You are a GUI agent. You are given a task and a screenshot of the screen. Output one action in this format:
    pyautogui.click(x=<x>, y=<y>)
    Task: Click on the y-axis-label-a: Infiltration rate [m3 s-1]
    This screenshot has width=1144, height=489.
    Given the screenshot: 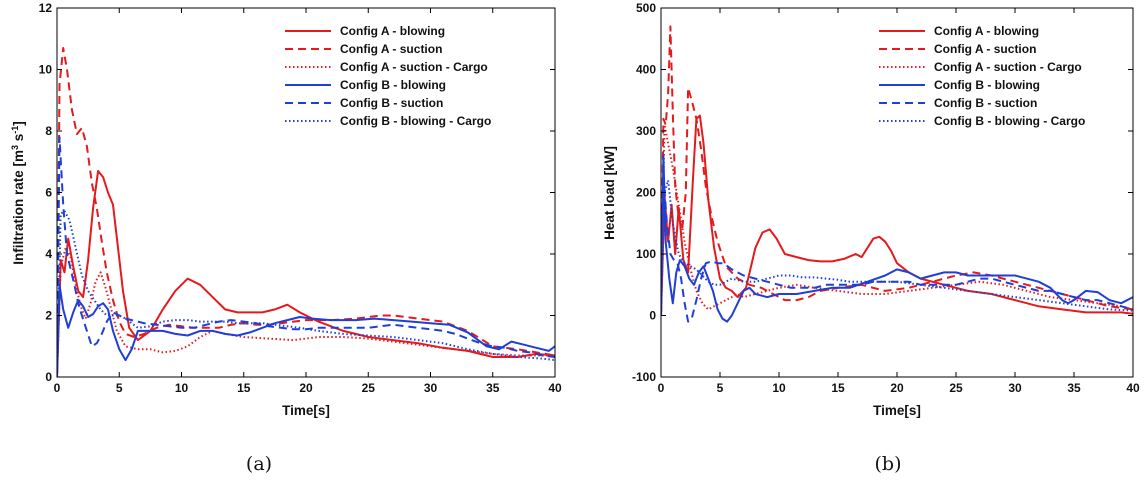 What is the action you would take?
    pyautogui.click(x=18, y=193)
    